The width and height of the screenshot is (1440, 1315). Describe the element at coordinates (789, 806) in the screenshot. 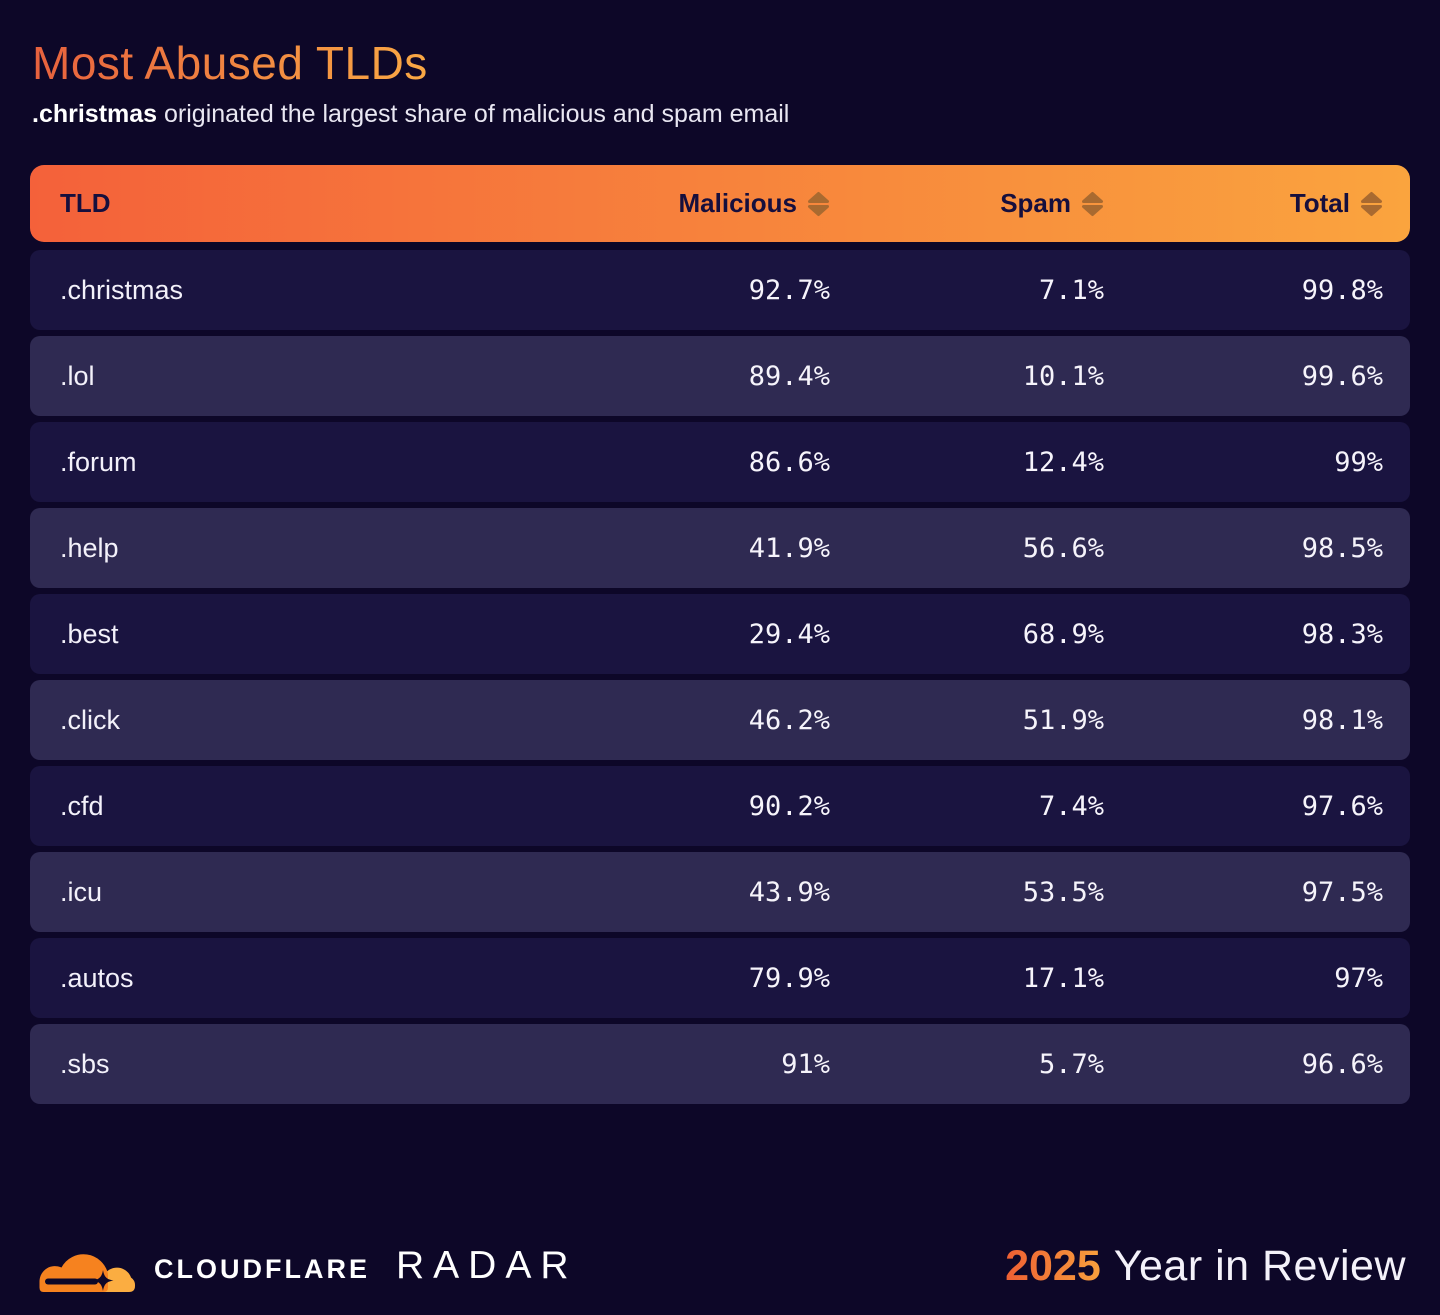

I see `malicious-cell: 90.2%` at that location.